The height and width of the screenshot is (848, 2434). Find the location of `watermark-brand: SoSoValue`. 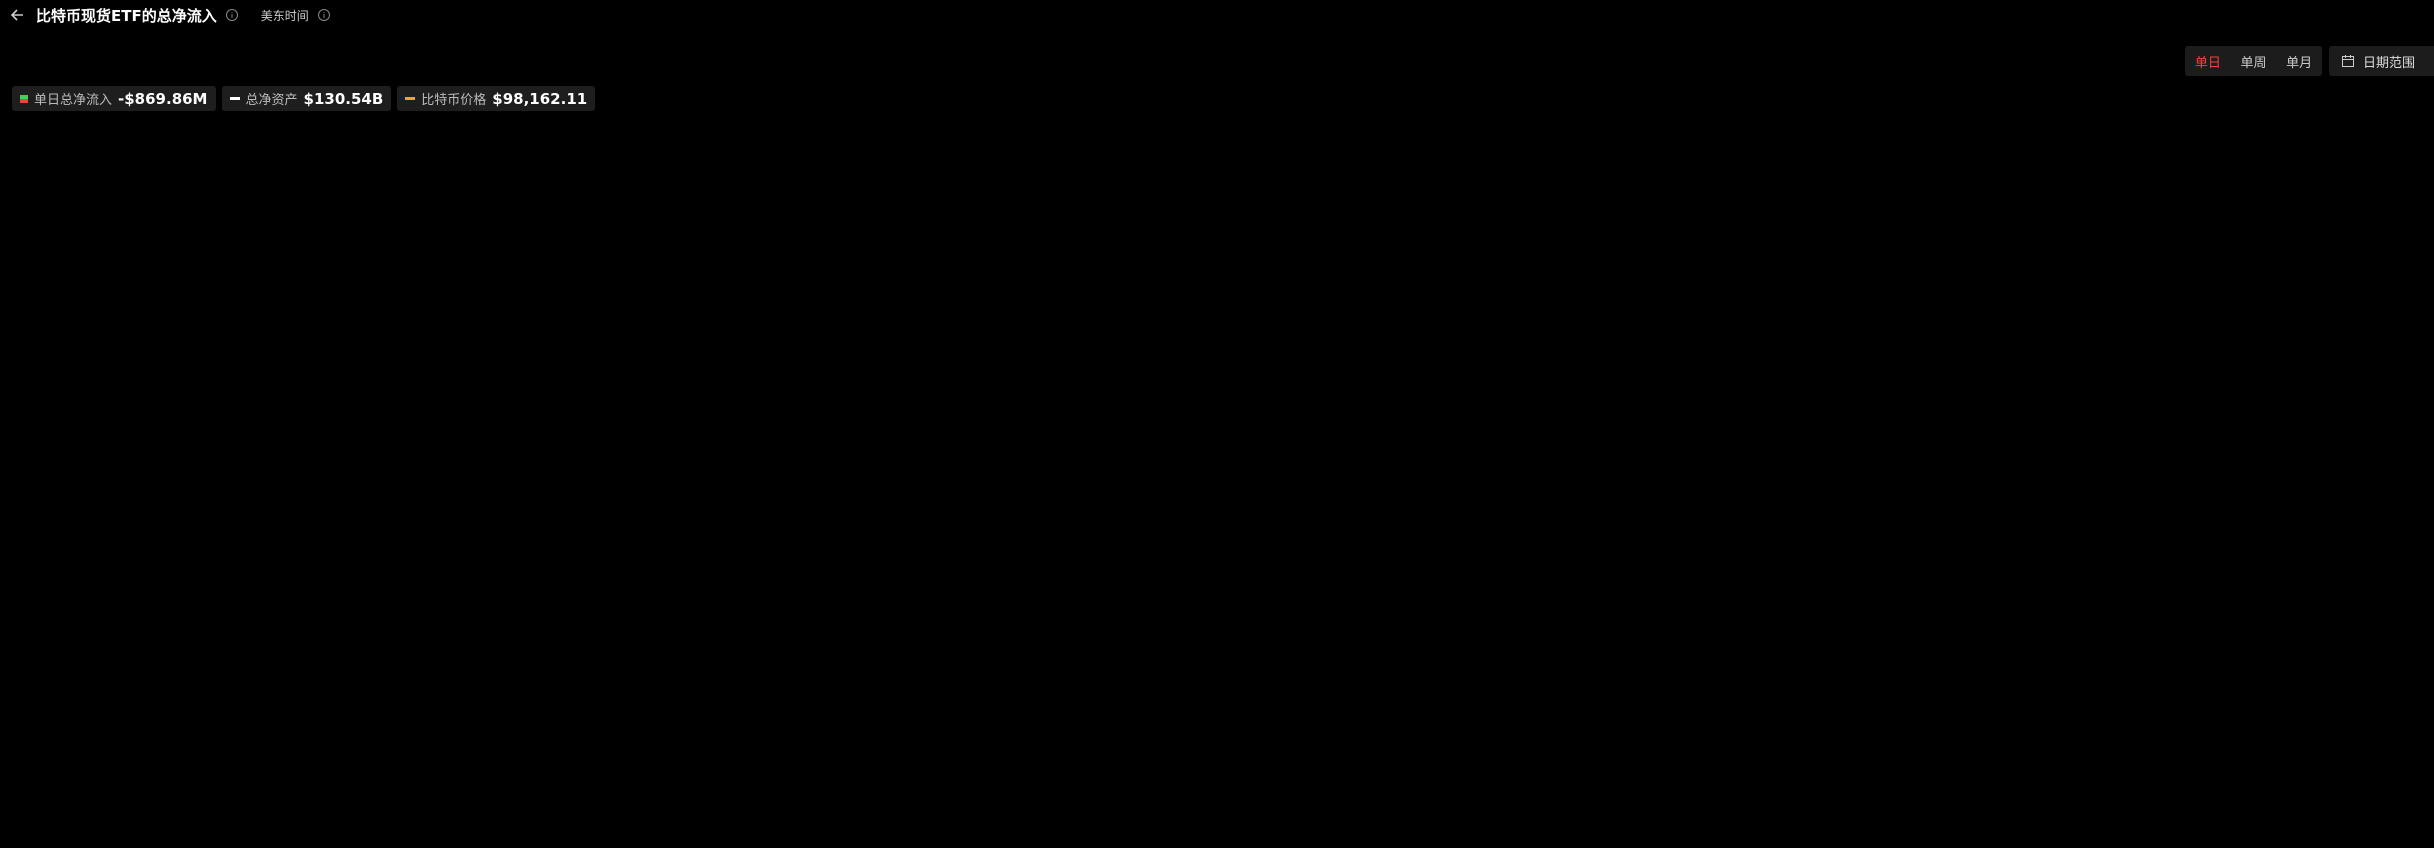

watermark-brand: SoSoValue is located at coordinates (1256, 200).